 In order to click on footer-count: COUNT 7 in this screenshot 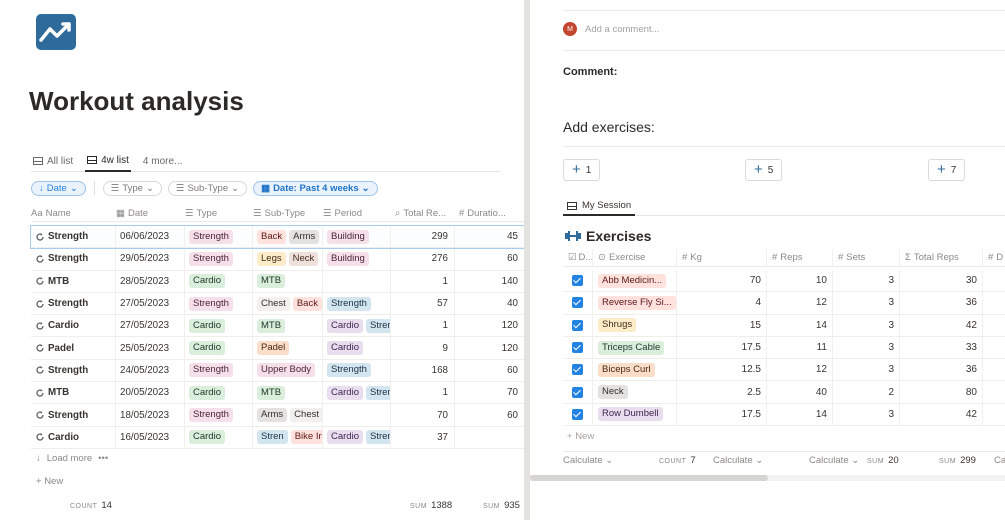, I will do `click(677, 460)`.